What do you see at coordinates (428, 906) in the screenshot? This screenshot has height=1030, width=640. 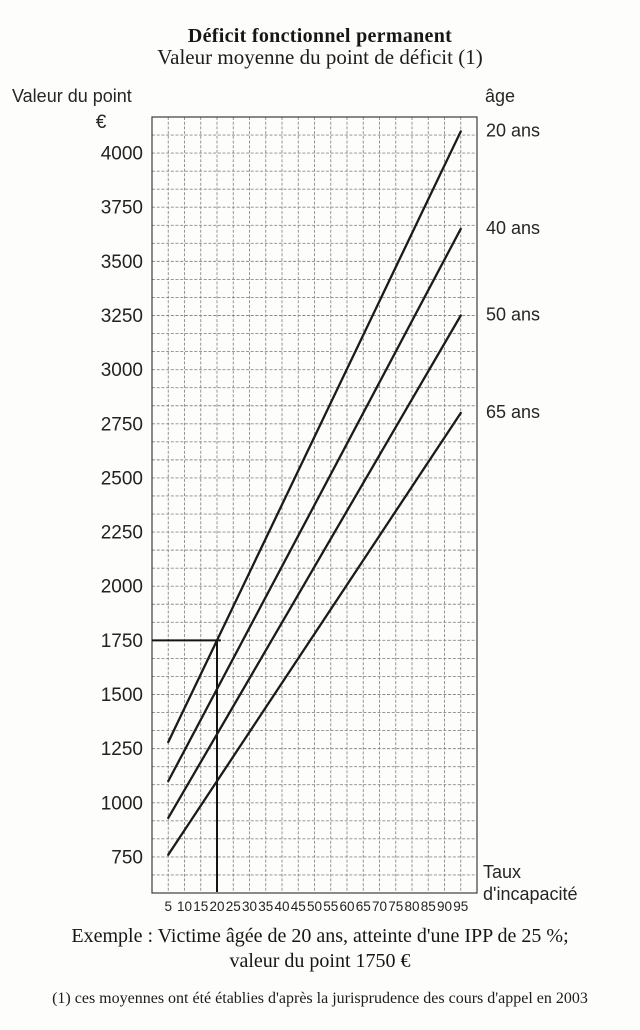 I see `x-tick-label: 85` at bounding box center [428, 906].